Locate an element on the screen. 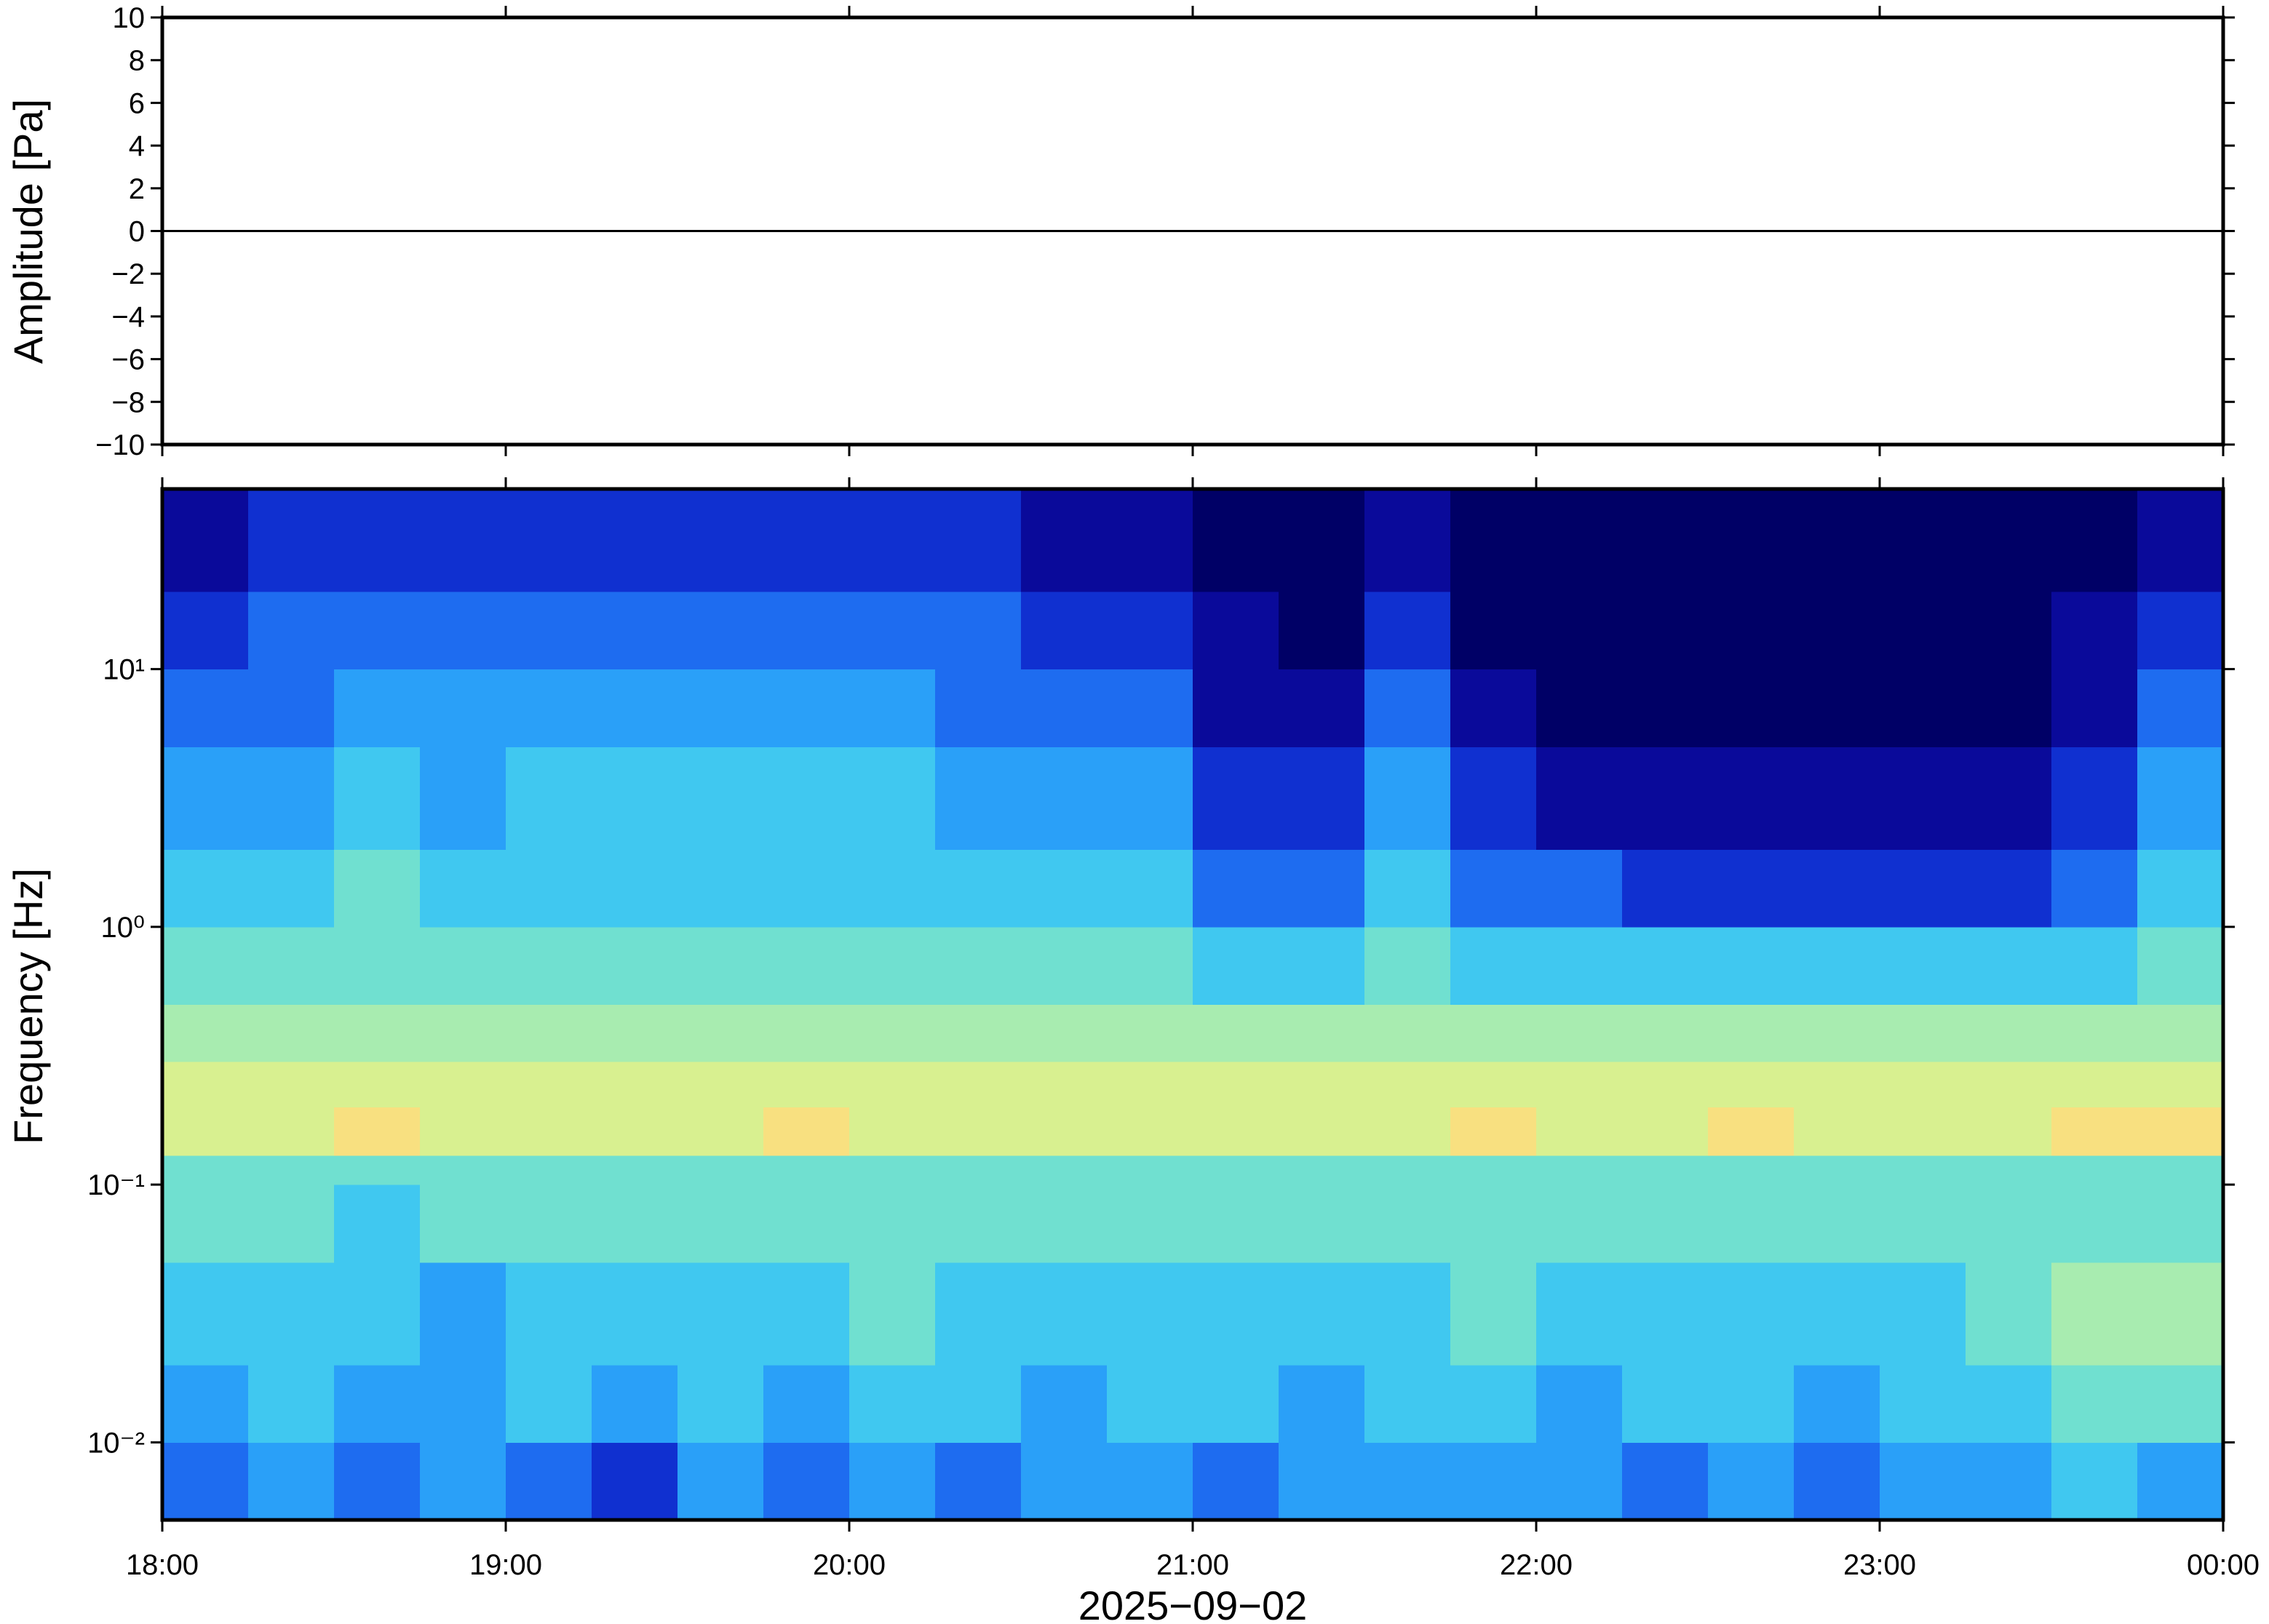  x-tick-label: 00:00 is located at coordinates (2223, 1565).